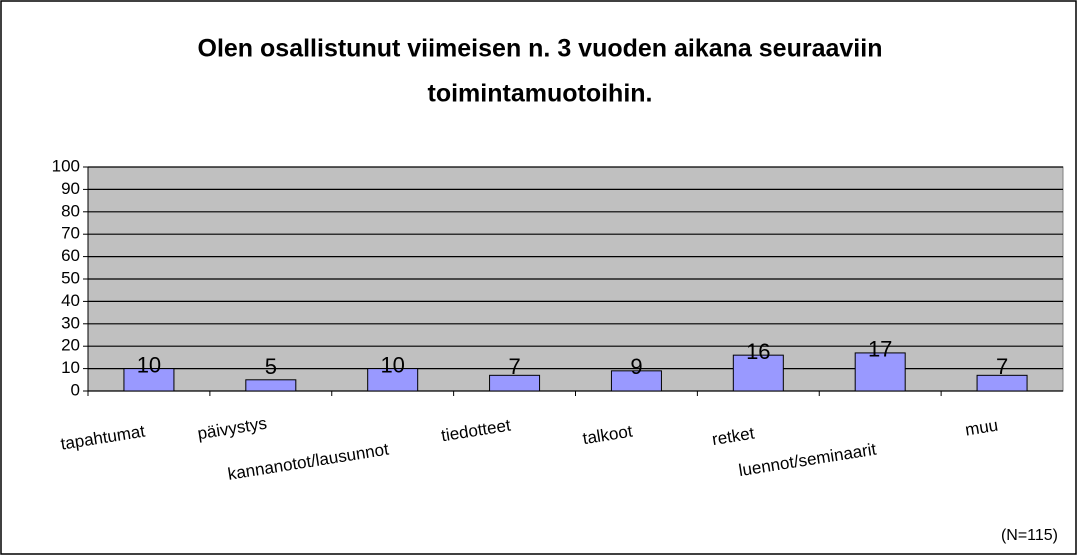  Describe the element at coordinates (70, 322) in the screenshot. I see `y-tick-label: 30` at that location.